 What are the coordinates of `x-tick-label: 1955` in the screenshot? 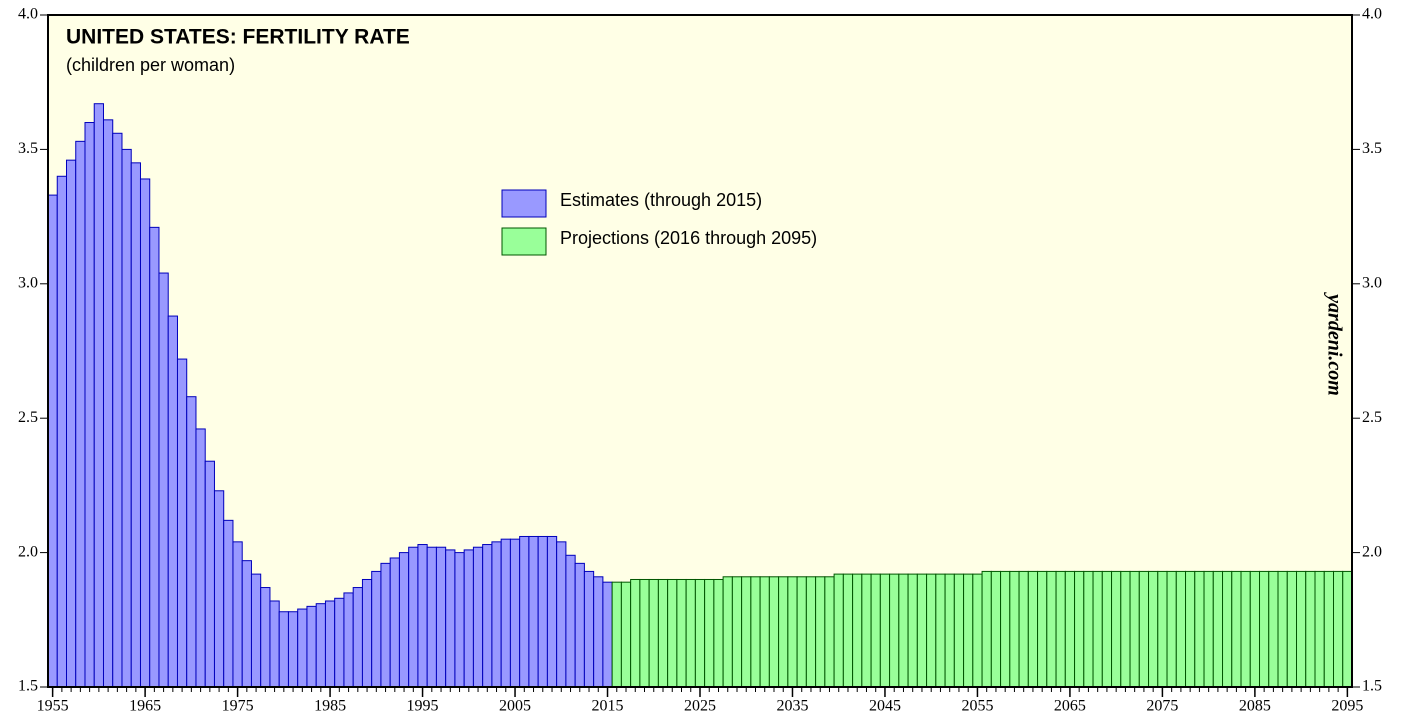 It's located at (53, 706).